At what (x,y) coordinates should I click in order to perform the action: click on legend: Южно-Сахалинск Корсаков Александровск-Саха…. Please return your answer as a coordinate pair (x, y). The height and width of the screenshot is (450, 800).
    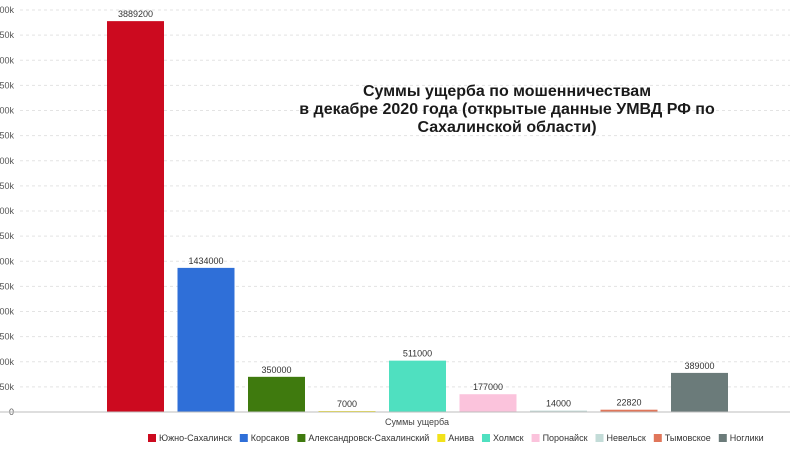
    Looking at the image, I should click on (456, 438).